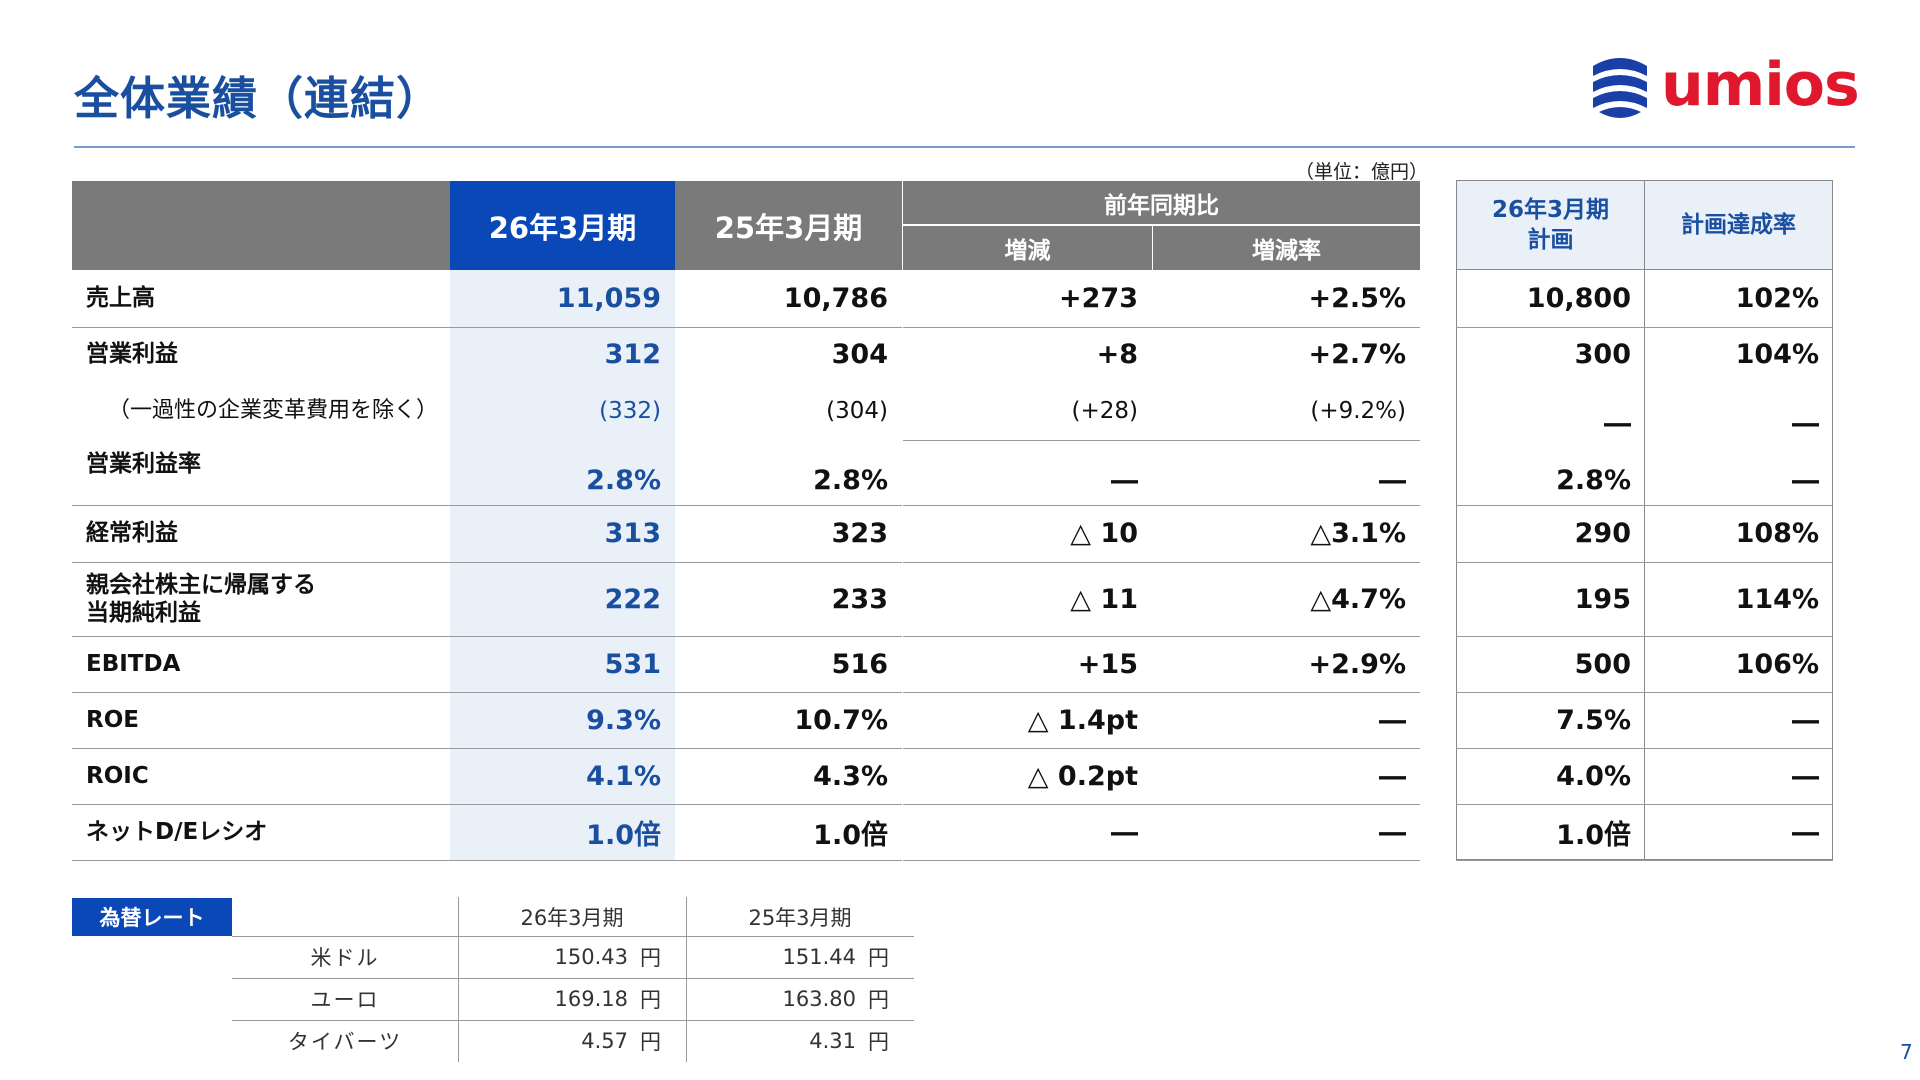 The width and height of the screenshot is (1920, 1080). What do you see at coordinates (632, 533) in the screenshot?
I see `value-fy26: 313` at bounding box center [632, 533].